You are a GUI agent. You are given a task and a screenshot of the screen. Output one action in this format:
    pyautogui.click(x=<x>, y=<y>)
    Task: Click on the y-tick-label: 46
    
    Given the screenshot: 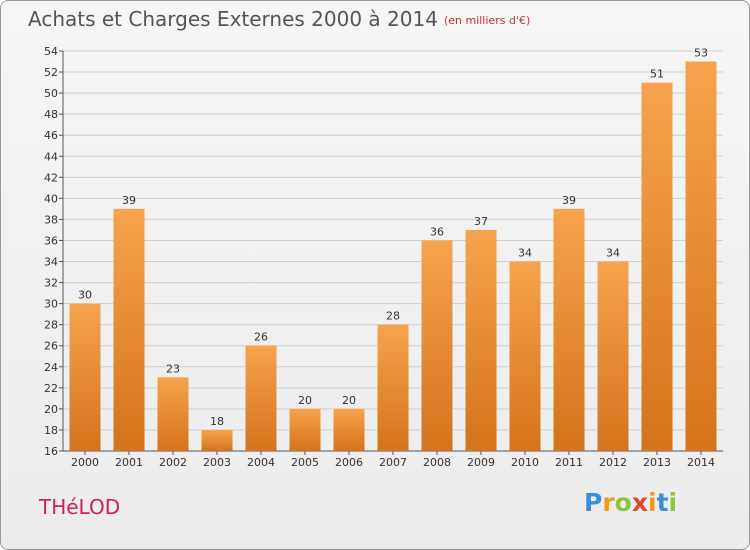 What is the action you would take?
    pyautogui.click(x=51, y=135)
    